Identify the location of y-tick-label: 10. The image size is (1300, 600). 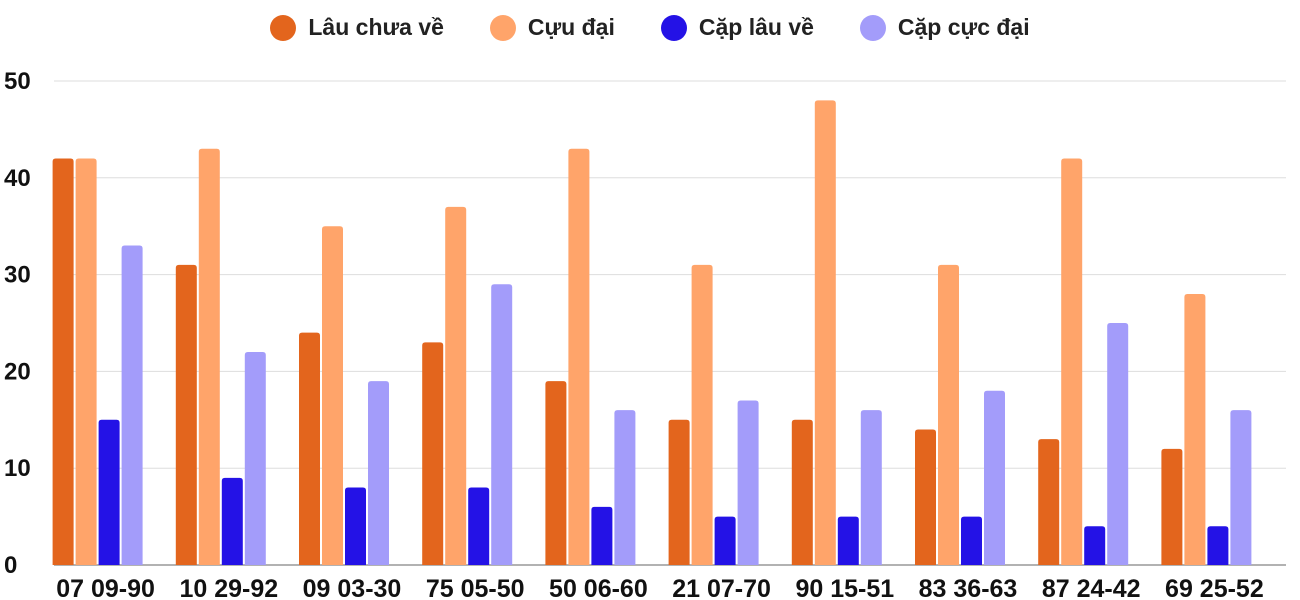
(17, 468).